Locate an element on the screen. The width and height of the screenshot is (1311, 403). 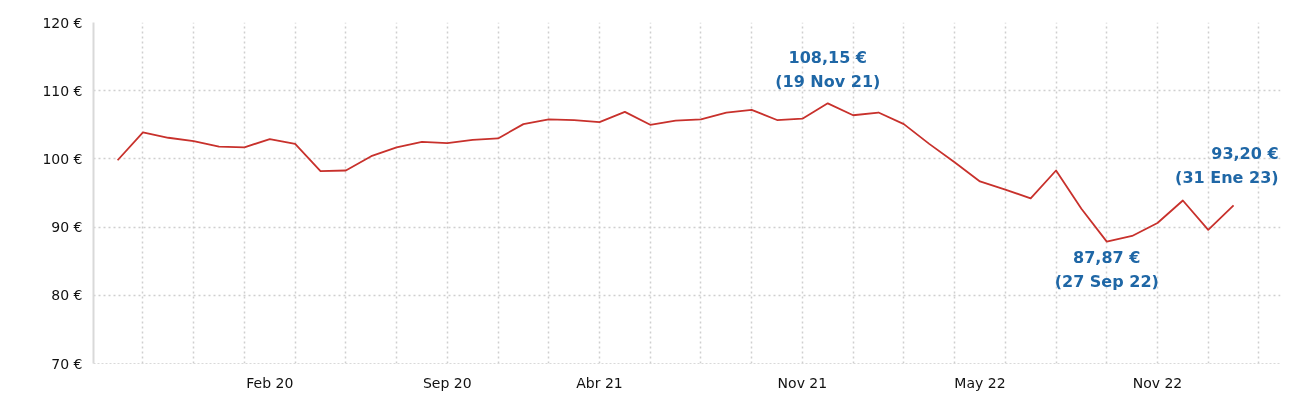
annotation: 93,20 € (31 Ene 23) is located at coordinates (1227, 165).